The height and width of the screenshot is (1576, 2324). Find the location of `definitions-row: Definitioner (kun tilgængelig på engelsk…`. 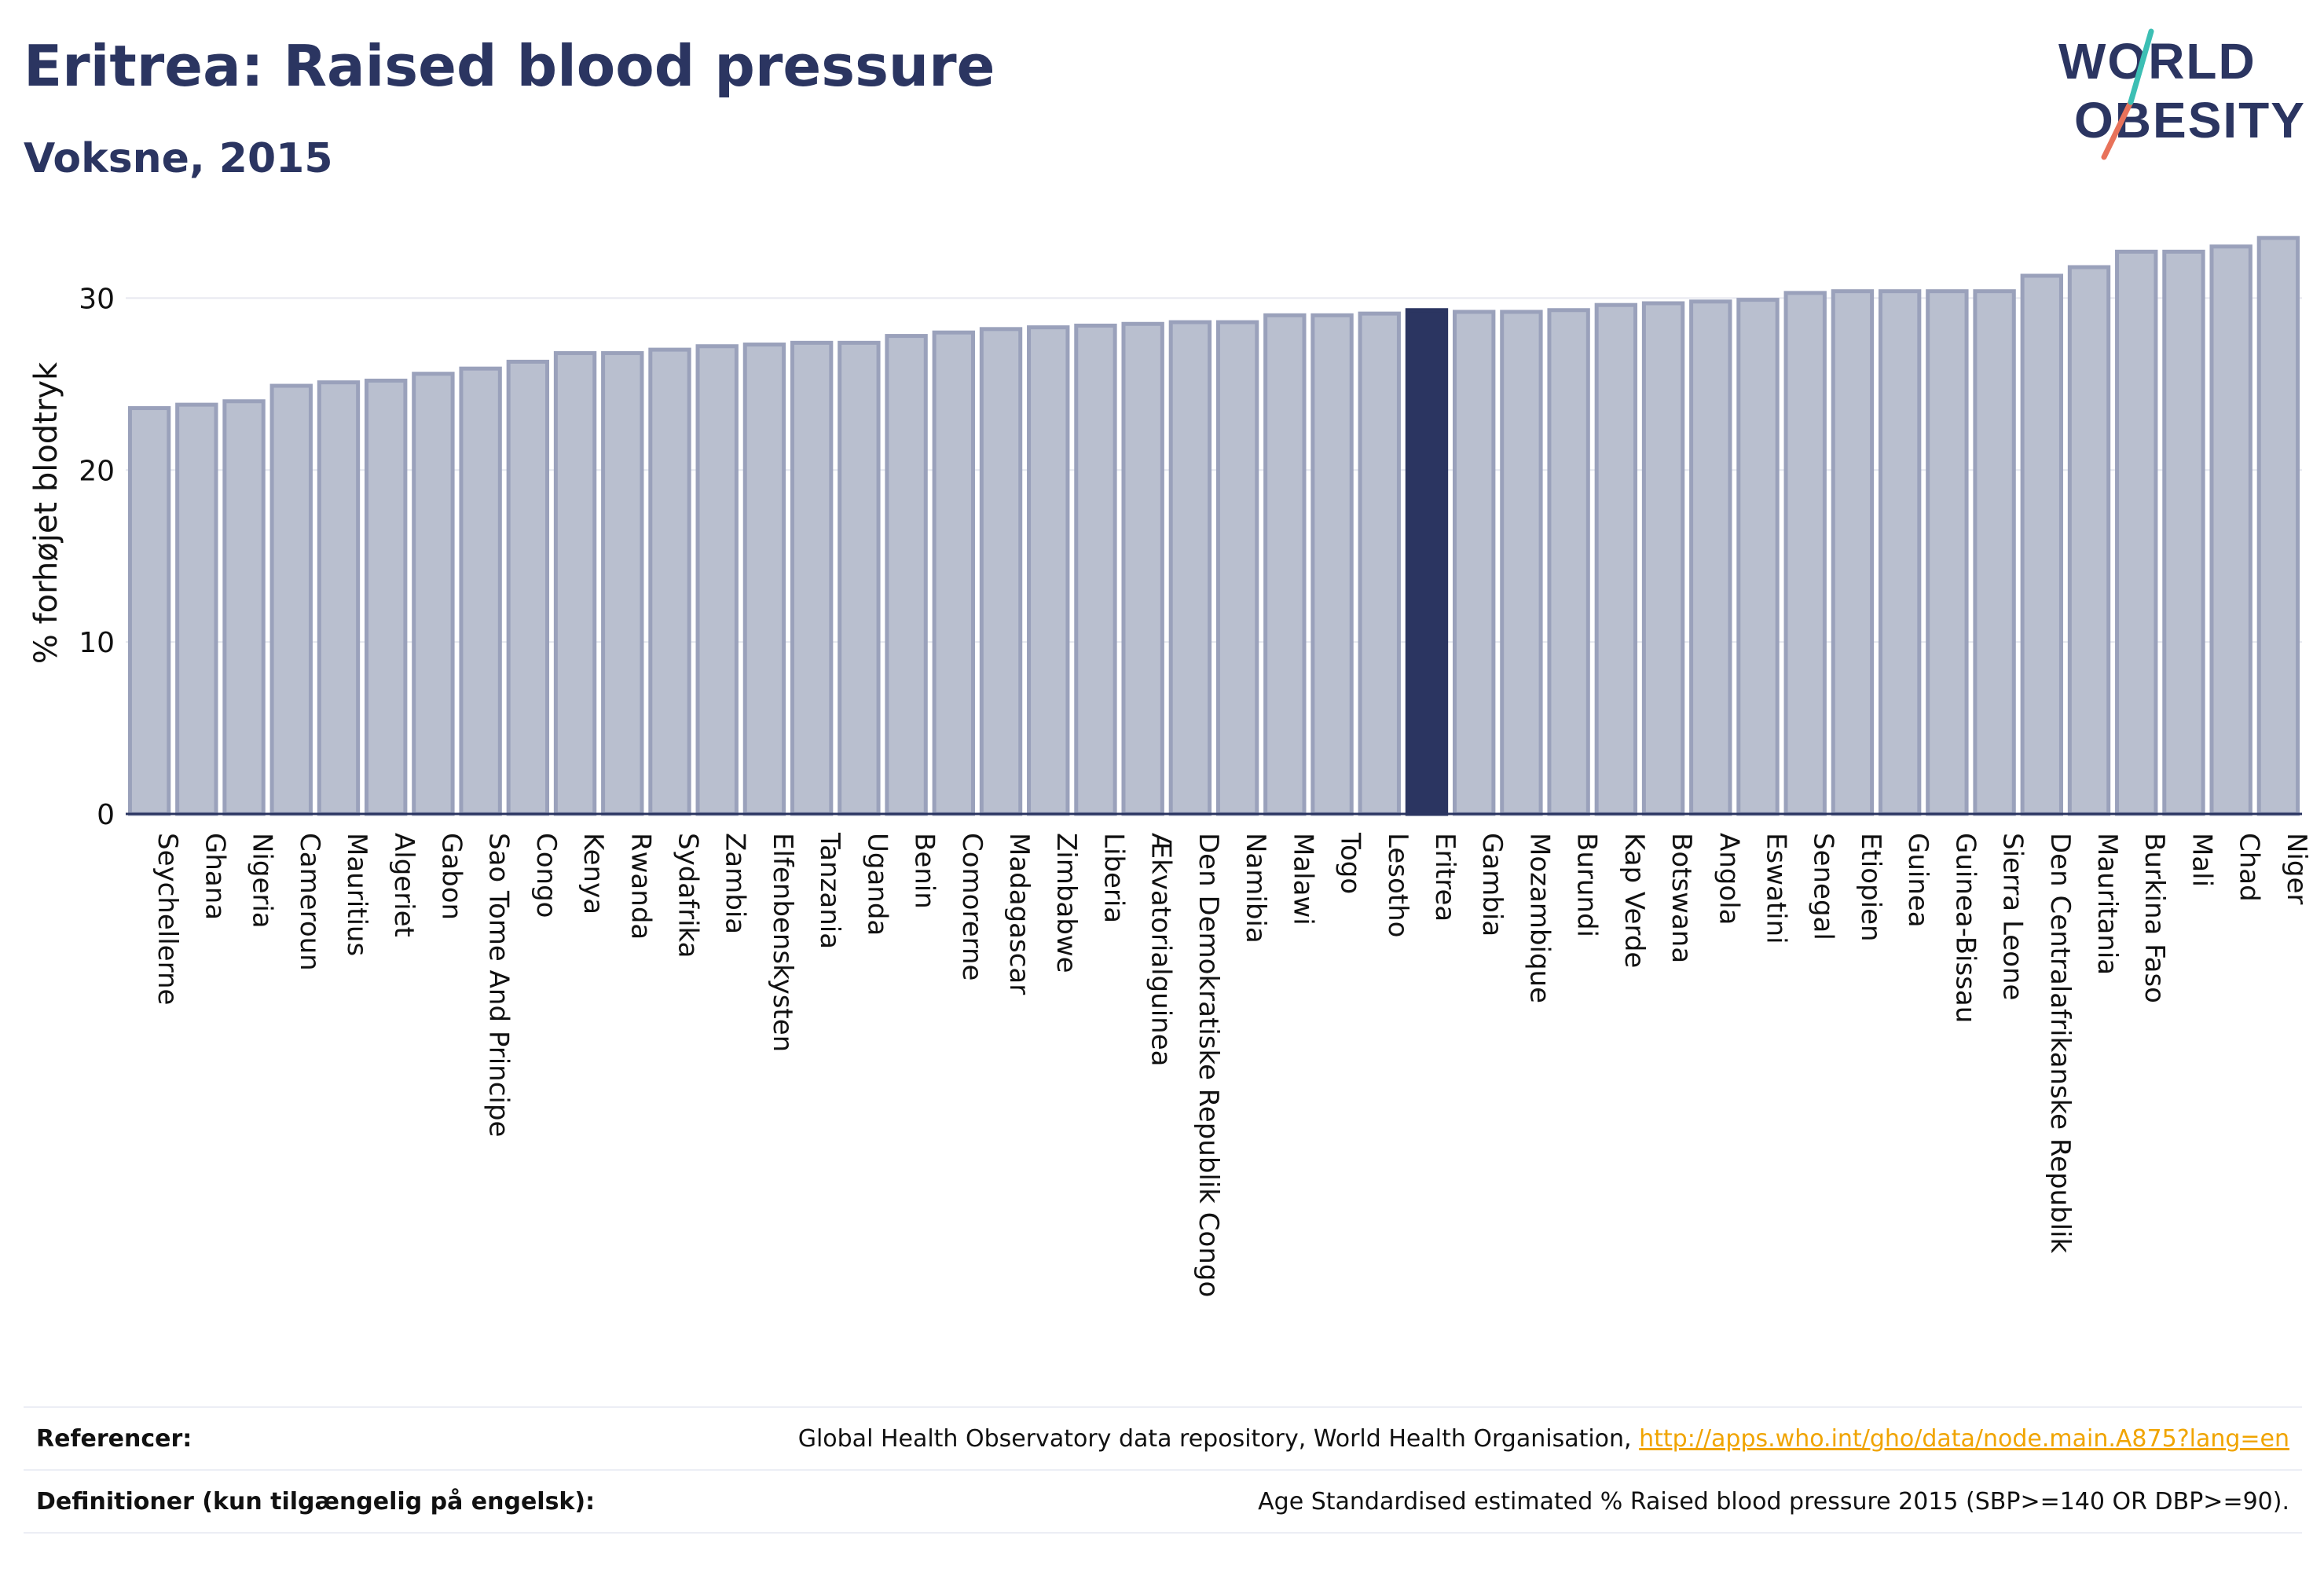

definitions-row: Definitioner (kun tilgængelig på engelsk… is located at coordinates (1163, 1500).